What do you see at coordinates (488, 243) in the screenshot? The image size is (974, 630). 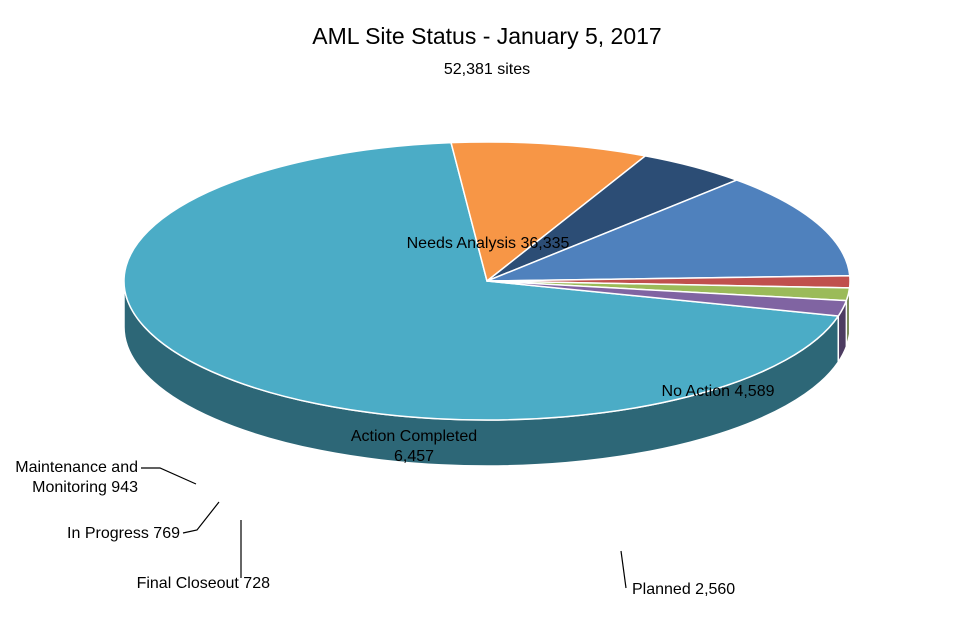 I see `slice-label-needs-analysis: Needs Analysis 36,335` at bounding box center [488, 243].